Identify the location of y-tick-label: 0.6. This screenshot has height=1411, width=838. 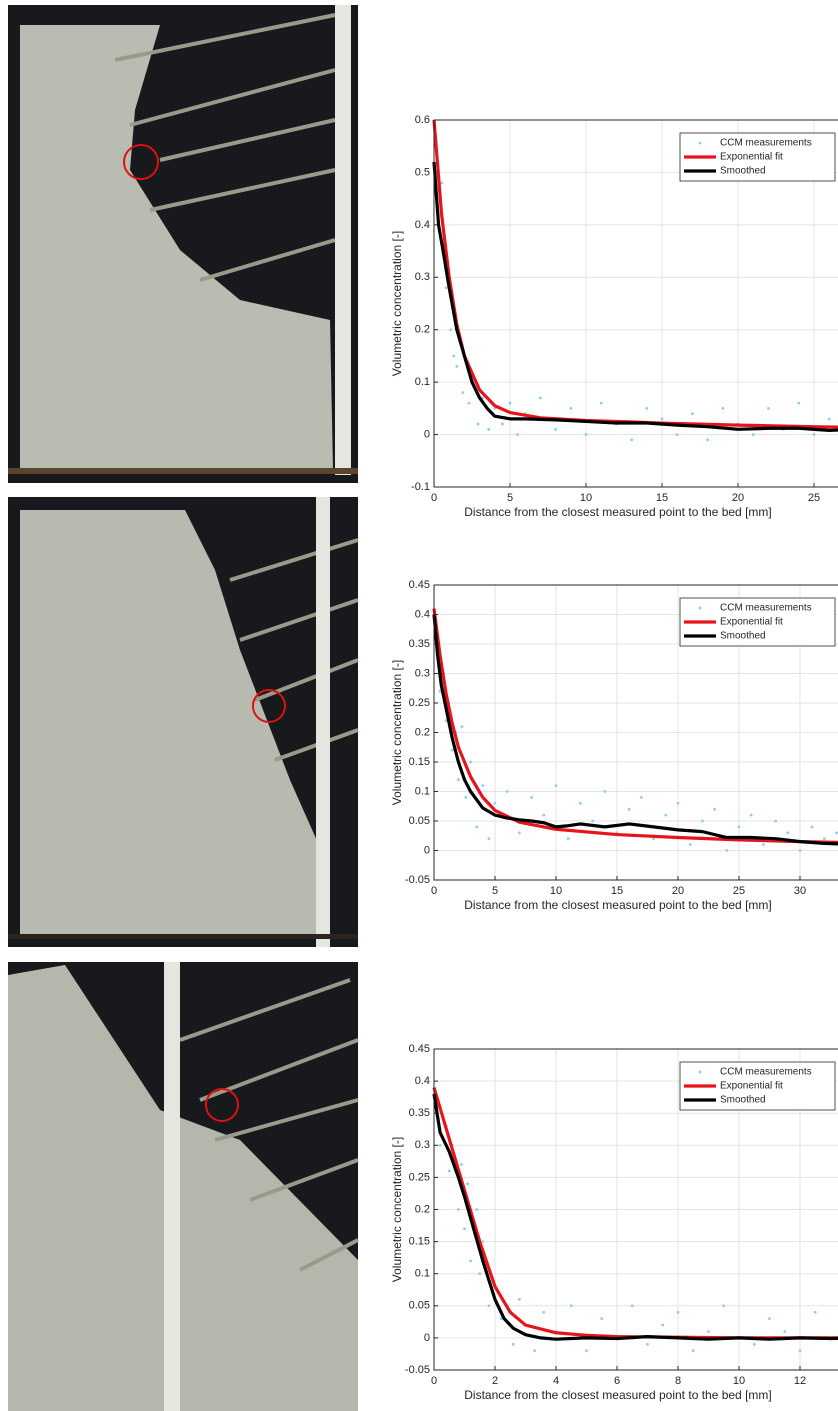
(422, 120).